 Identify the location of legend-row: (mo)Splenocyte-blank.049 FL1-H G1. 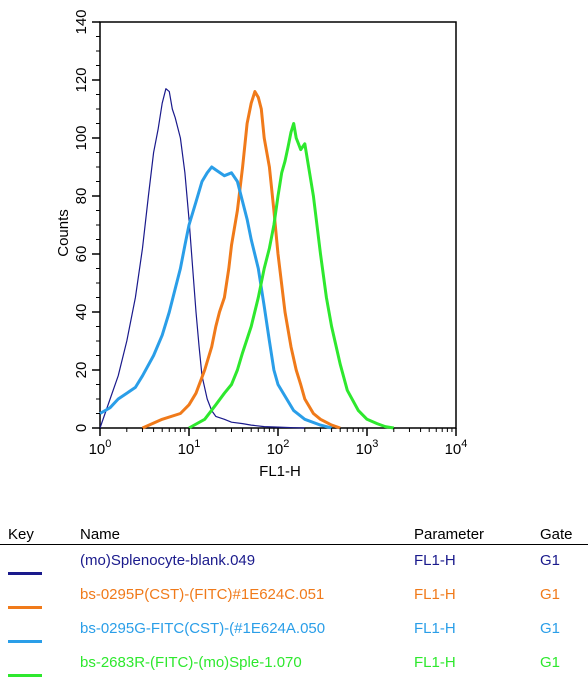
(294, 567).